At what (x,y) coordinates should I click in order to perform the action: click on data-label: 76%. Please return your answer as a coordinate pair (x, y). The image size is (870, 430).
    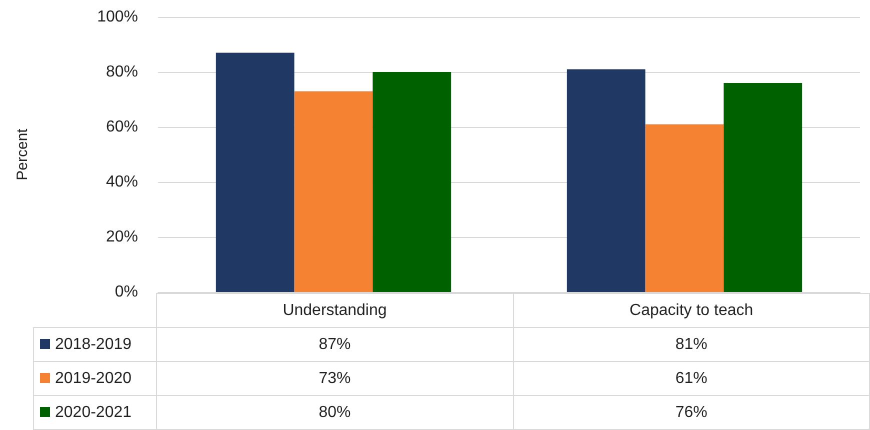
    Looking at the image, I should click on (691, 413).